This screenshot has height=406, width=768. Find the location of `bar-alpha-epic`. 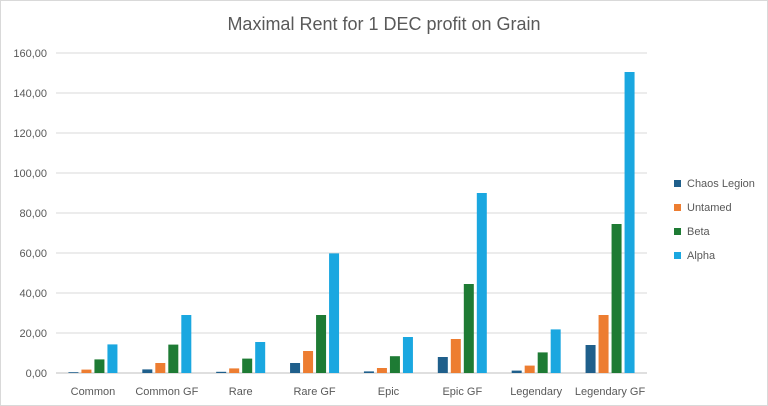

bar-alpha-epic is located at coordinates (407, 355).